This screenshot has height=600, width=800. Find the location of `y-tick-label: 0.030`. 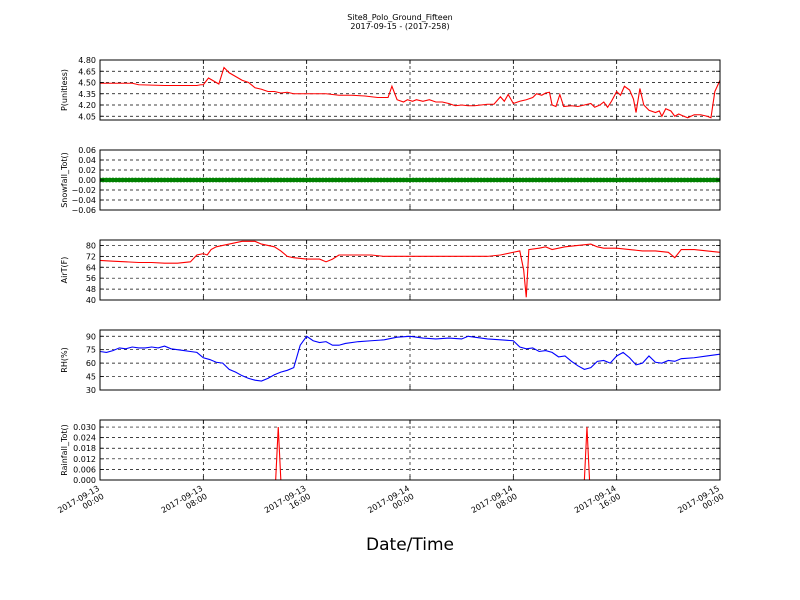

y-tick-label: 0.030 is located at coordinates (84, 427).